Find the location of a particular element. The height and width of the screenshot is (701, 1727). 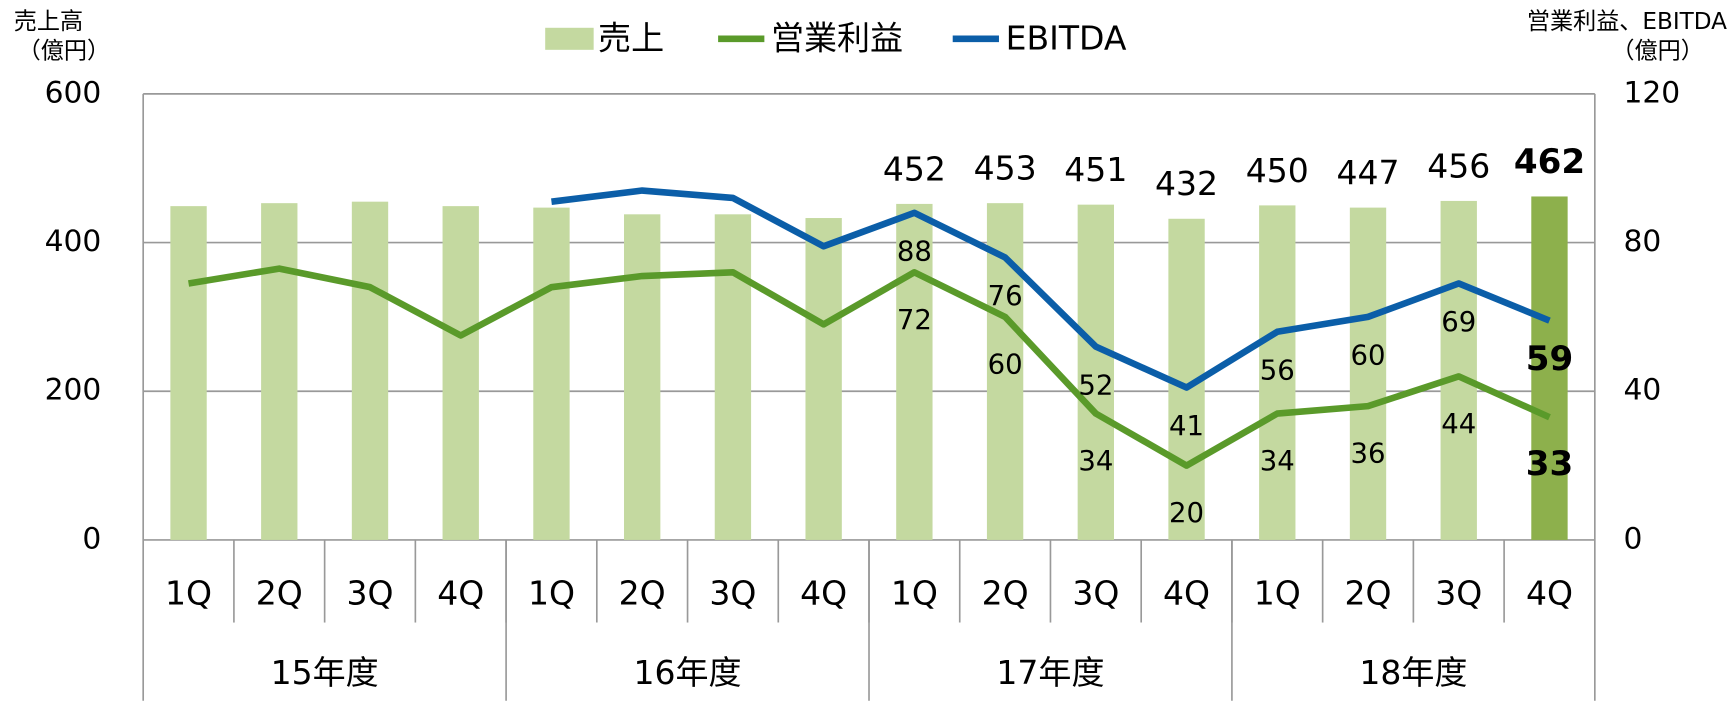

group-label: 16年度 is located at coordinates (688, 672).